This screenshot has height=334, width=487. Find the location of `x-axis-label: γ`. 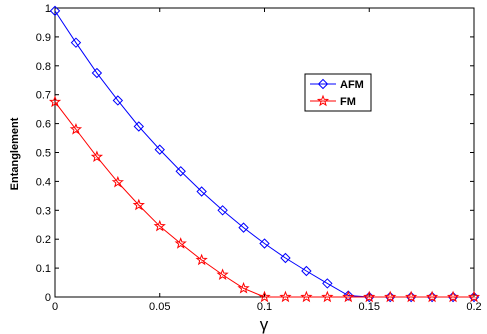

x-axis-label: γ is located at coordinates (264, 324).